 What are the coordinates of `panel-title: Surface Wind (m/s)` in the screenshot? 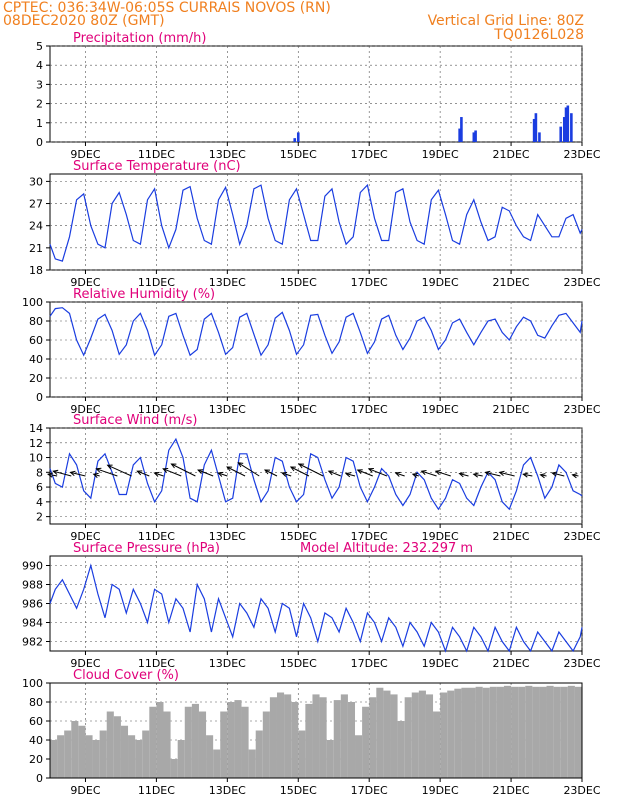 It's located at (135, 420).